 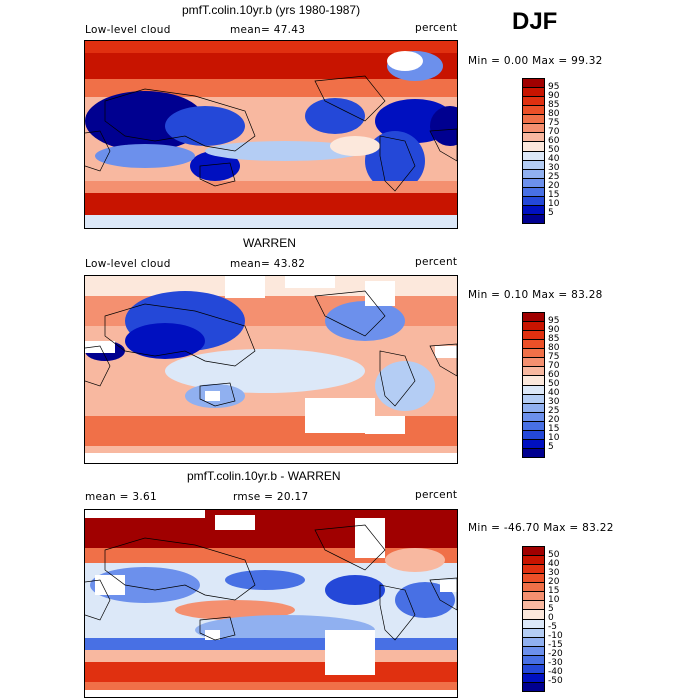 What do you see at coordinates (554, 321) in the screenshot?
I see `panel2-tick: 95` at bounding box center [554, 321].